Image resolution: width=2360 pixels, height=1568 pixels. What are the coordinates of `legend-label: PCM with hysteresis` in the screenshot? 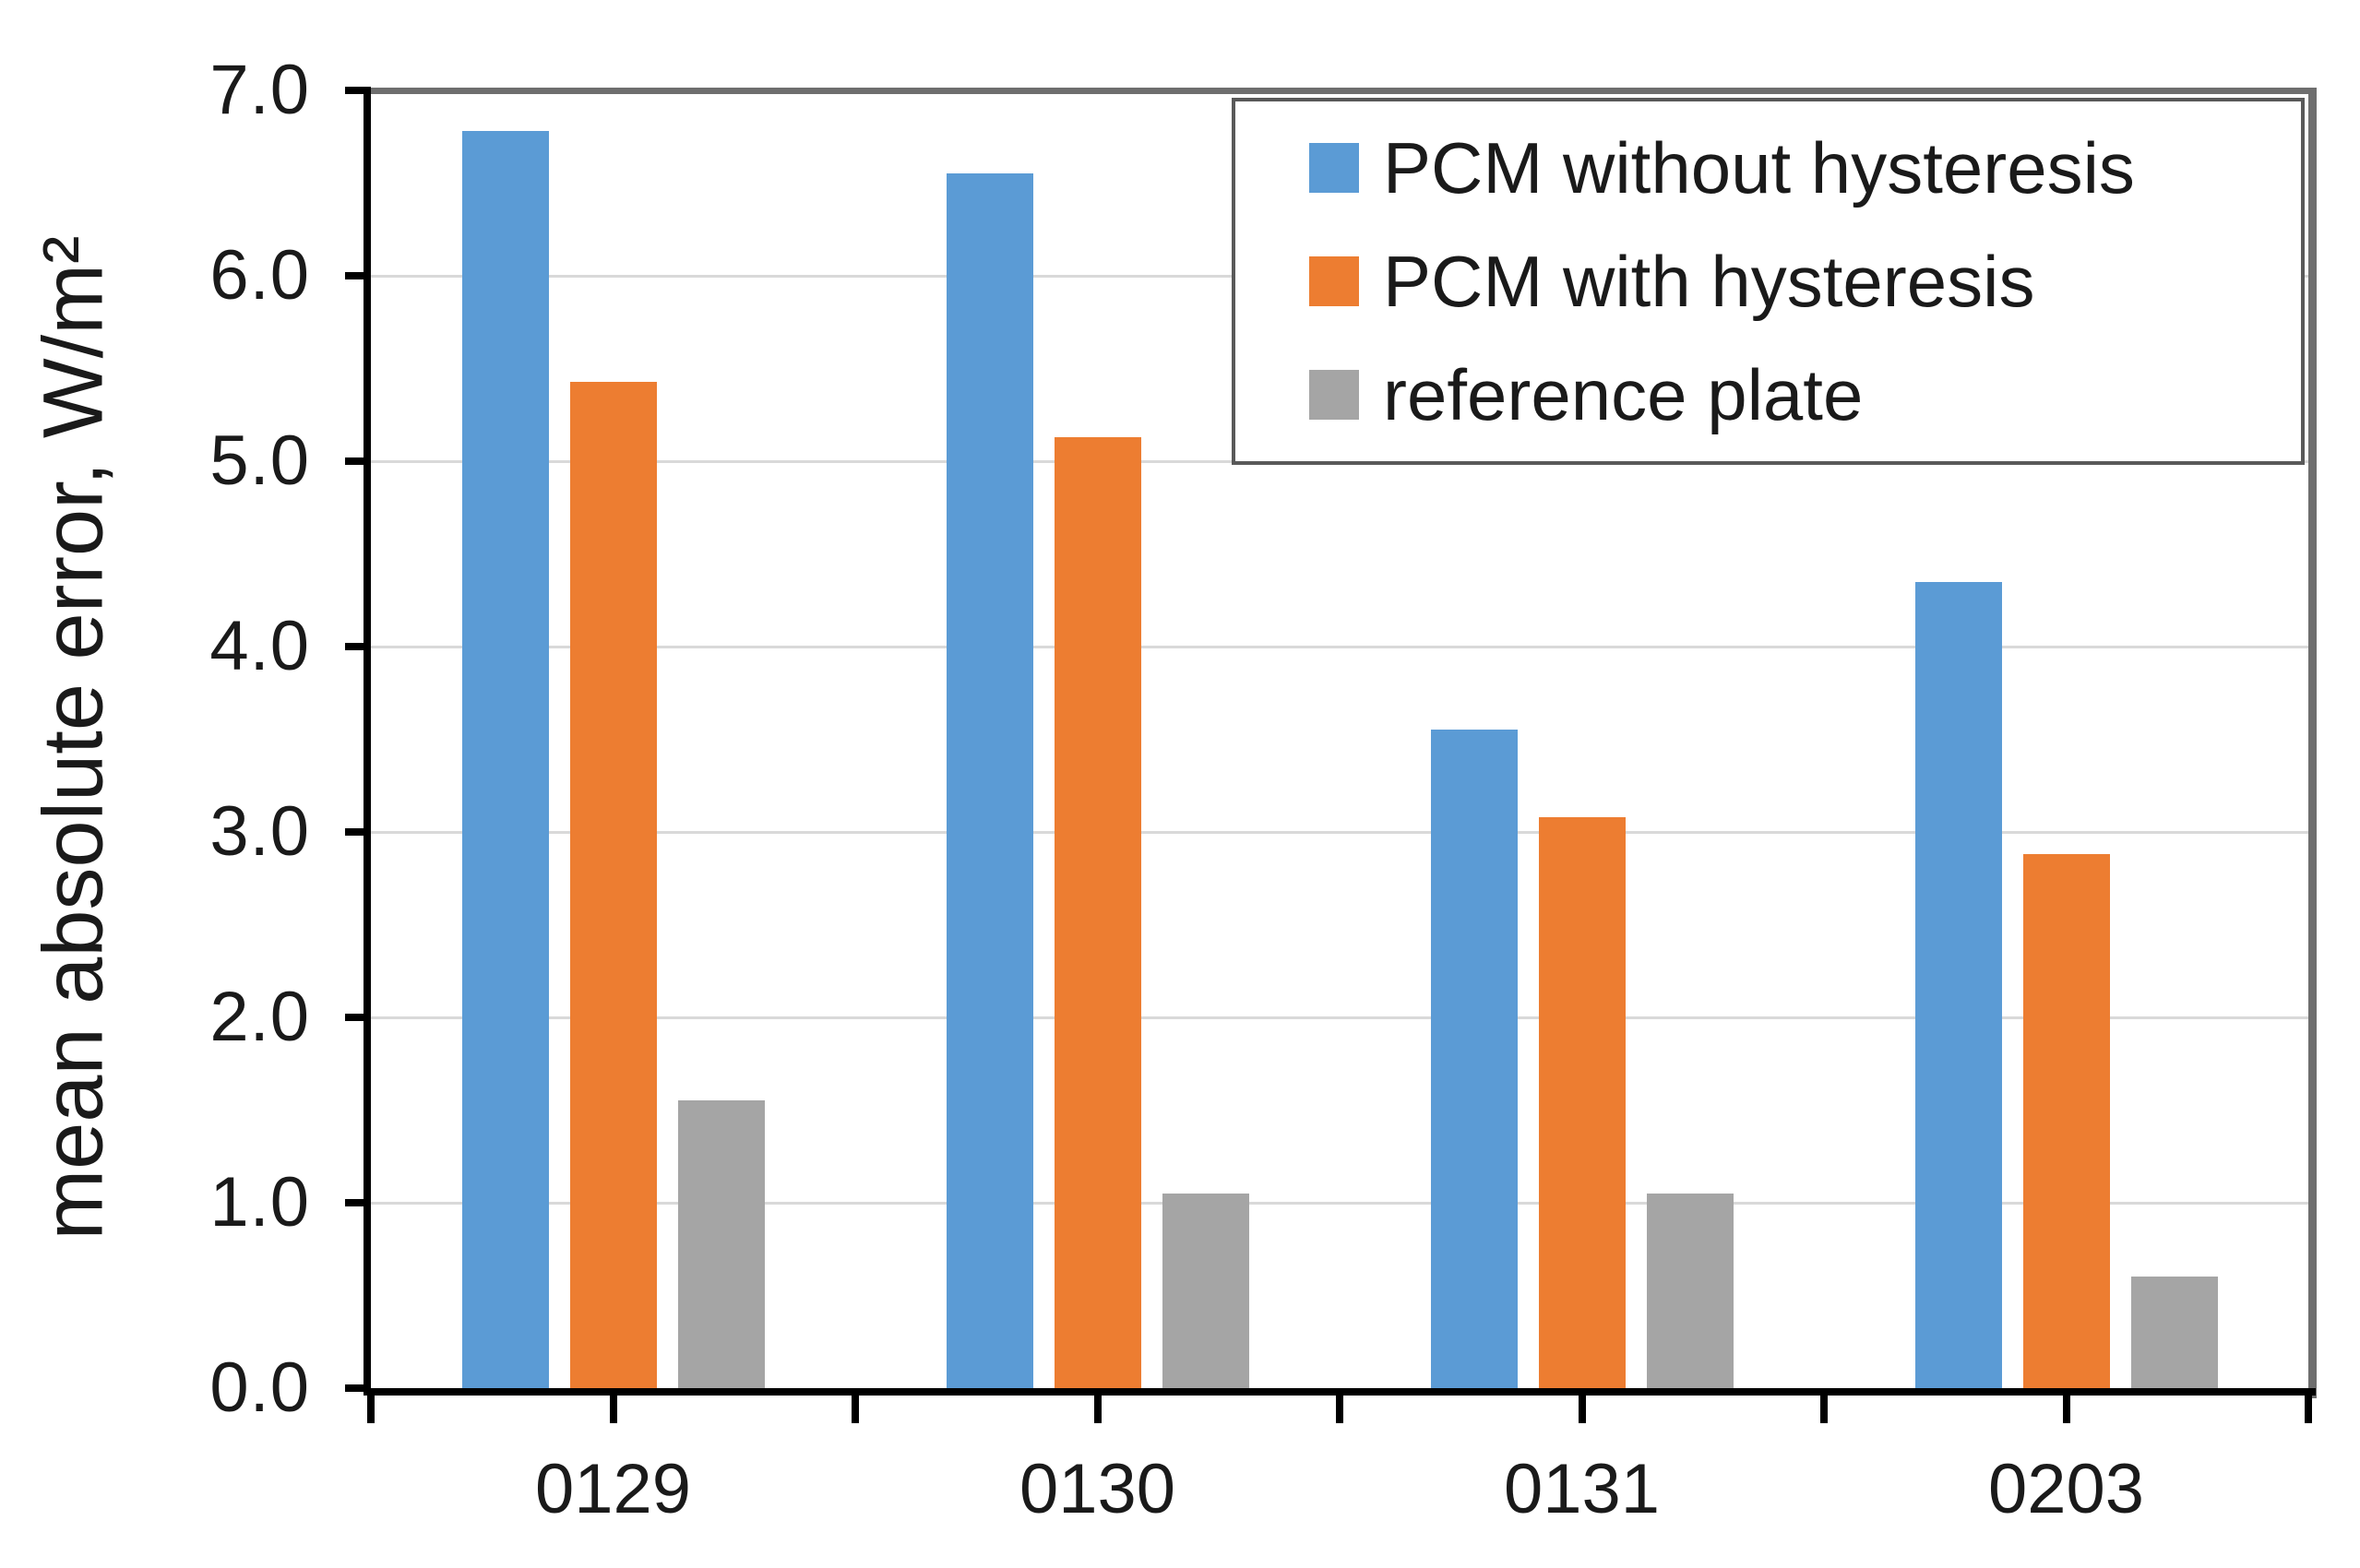 It's located at (1709, 281).